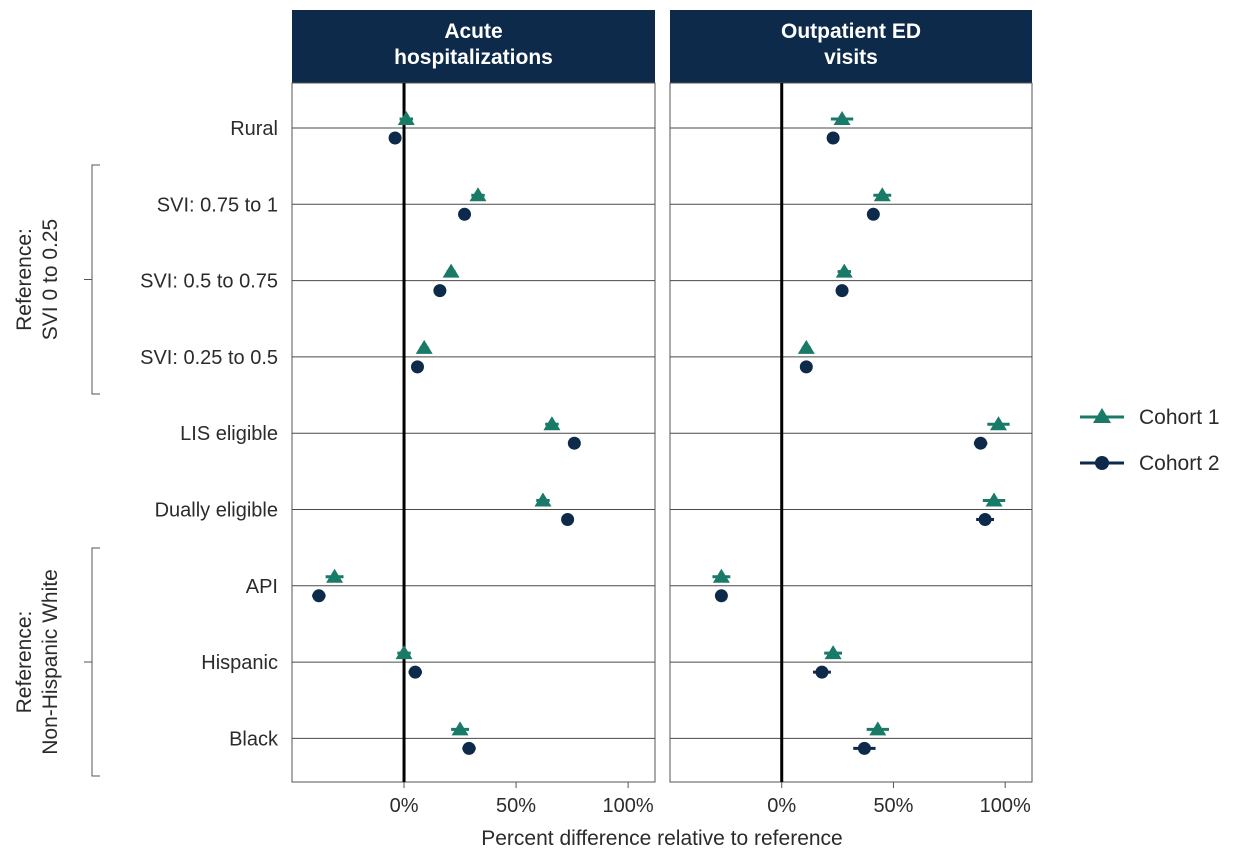  I want to click on category-label: LIS eligible, so click(229, 434).